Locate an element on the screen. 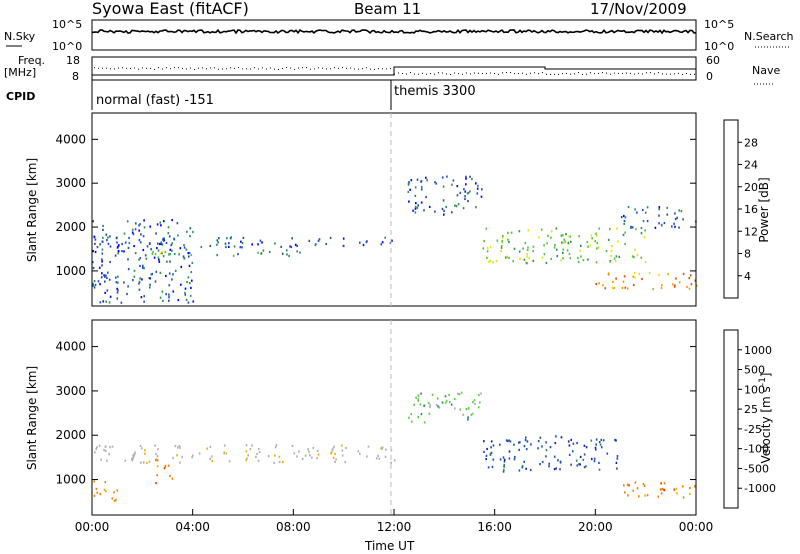 The width and height of the screenshot is (800, 554). nave-label: Nave is located at coordinates (766, 70).